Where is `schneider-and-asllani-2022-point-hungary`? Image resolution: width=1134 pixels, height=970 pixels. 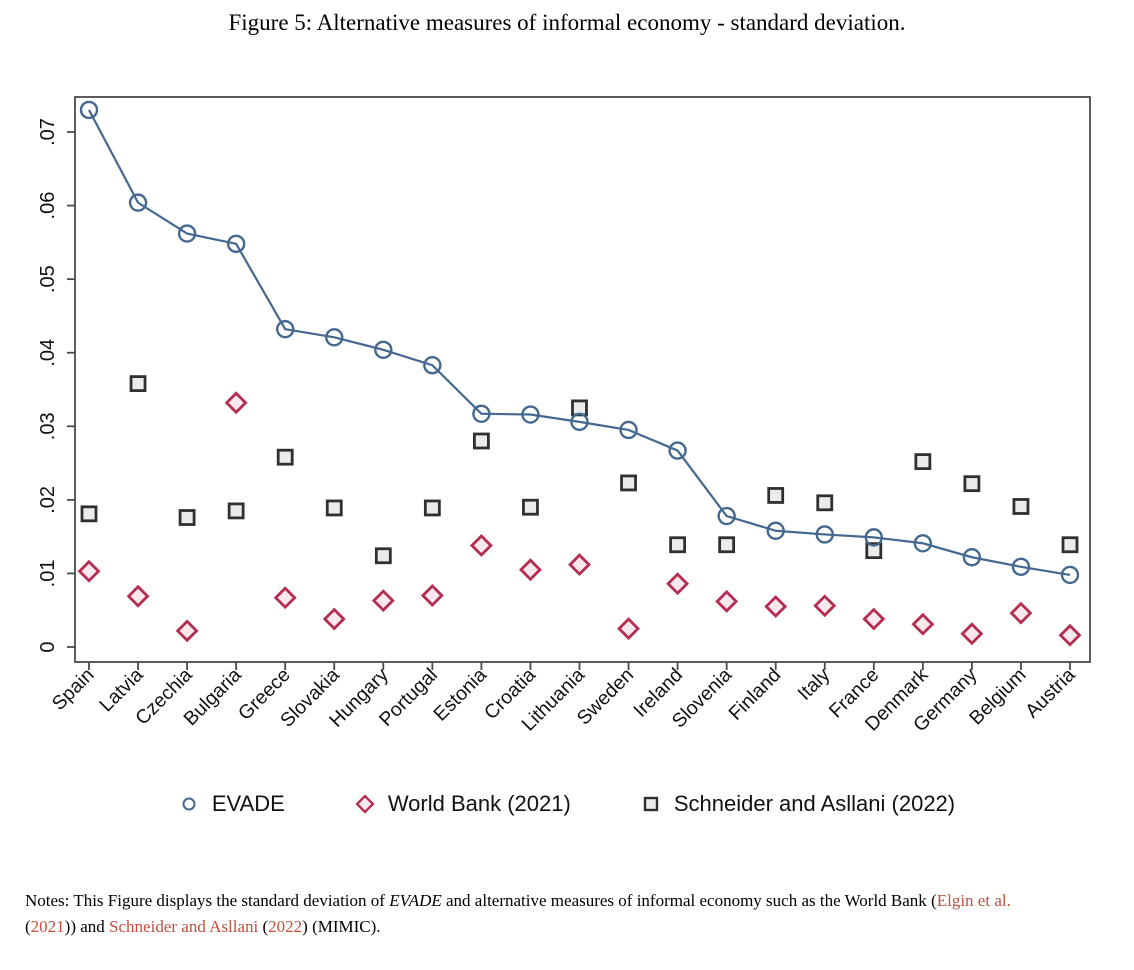
schneider-and-asllani-2022-point-hungary is located at coordinates (383, 556).